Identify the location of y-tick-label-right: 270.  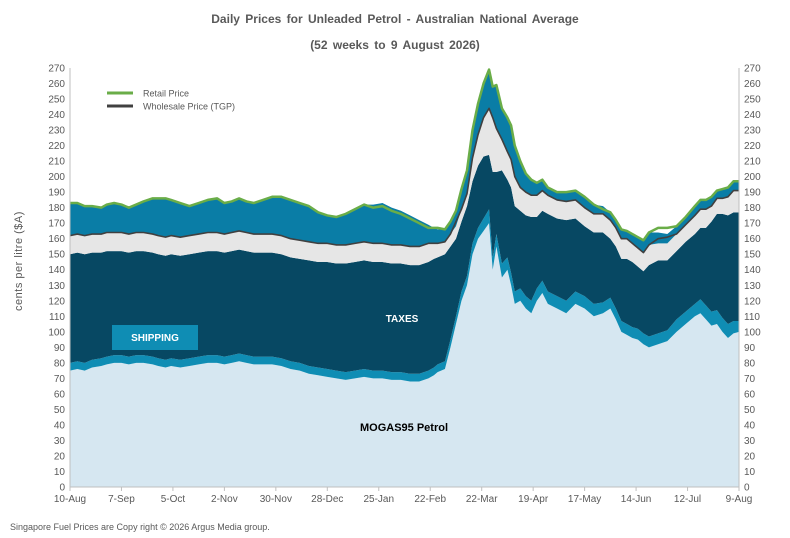
(752, 69).